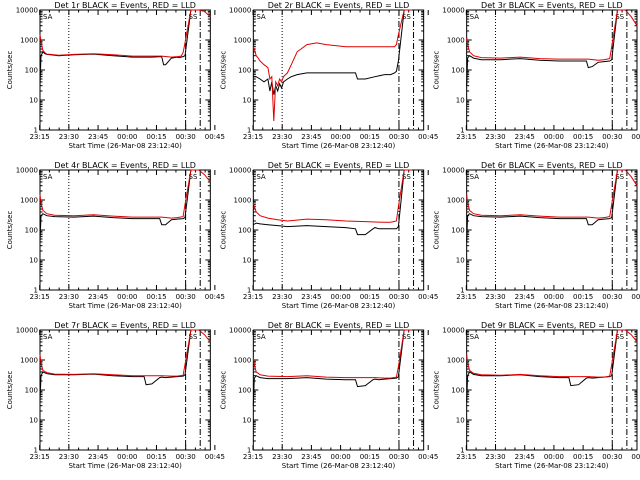  What do you see at coordinates (339, 165) in the screenshot?
I see `panel-title: Det 5r BLACK = Events, RED = LLD` at bounding box center [339, 165].